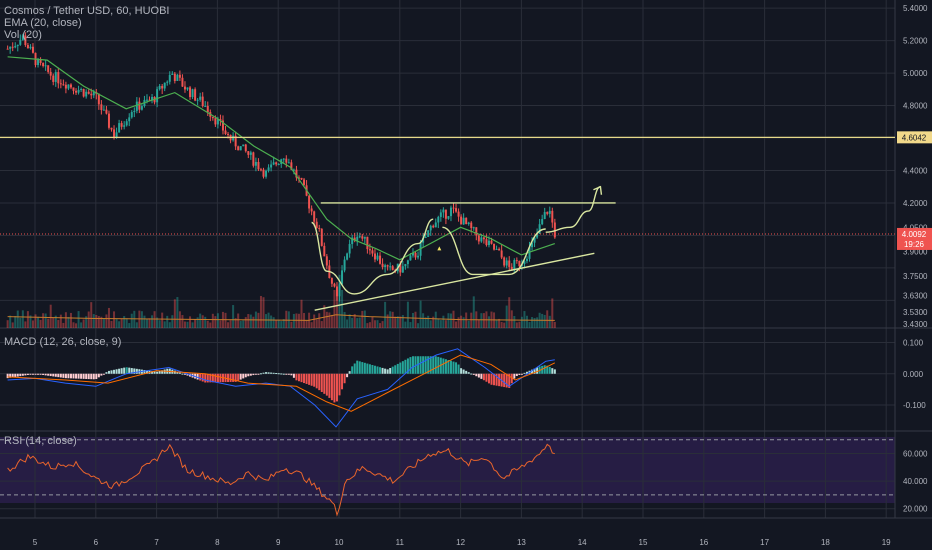 The height and width of the screenshot is (550, 932). I want to click on price-tick-label: 3.4300, so click(915, 324).